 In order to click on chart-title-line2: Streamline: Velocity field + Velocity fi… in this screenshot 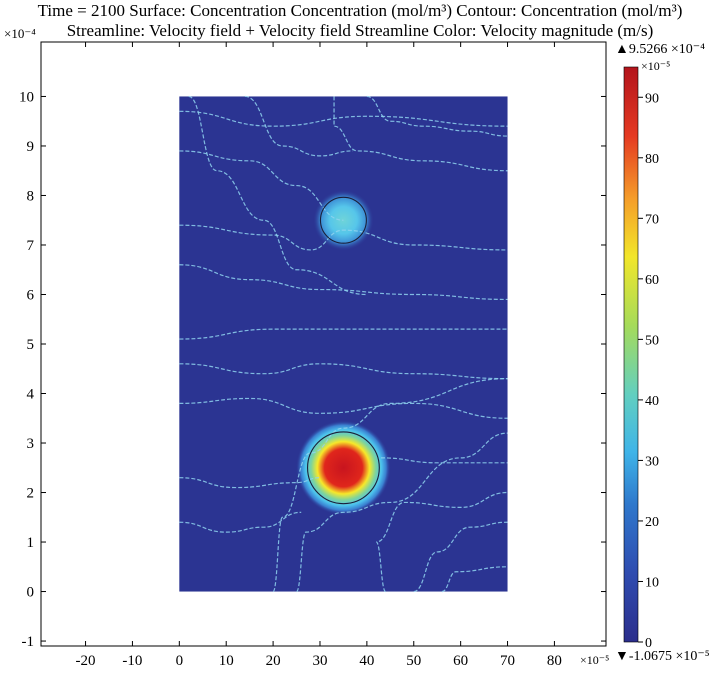, I will do `click(360, 30)`.